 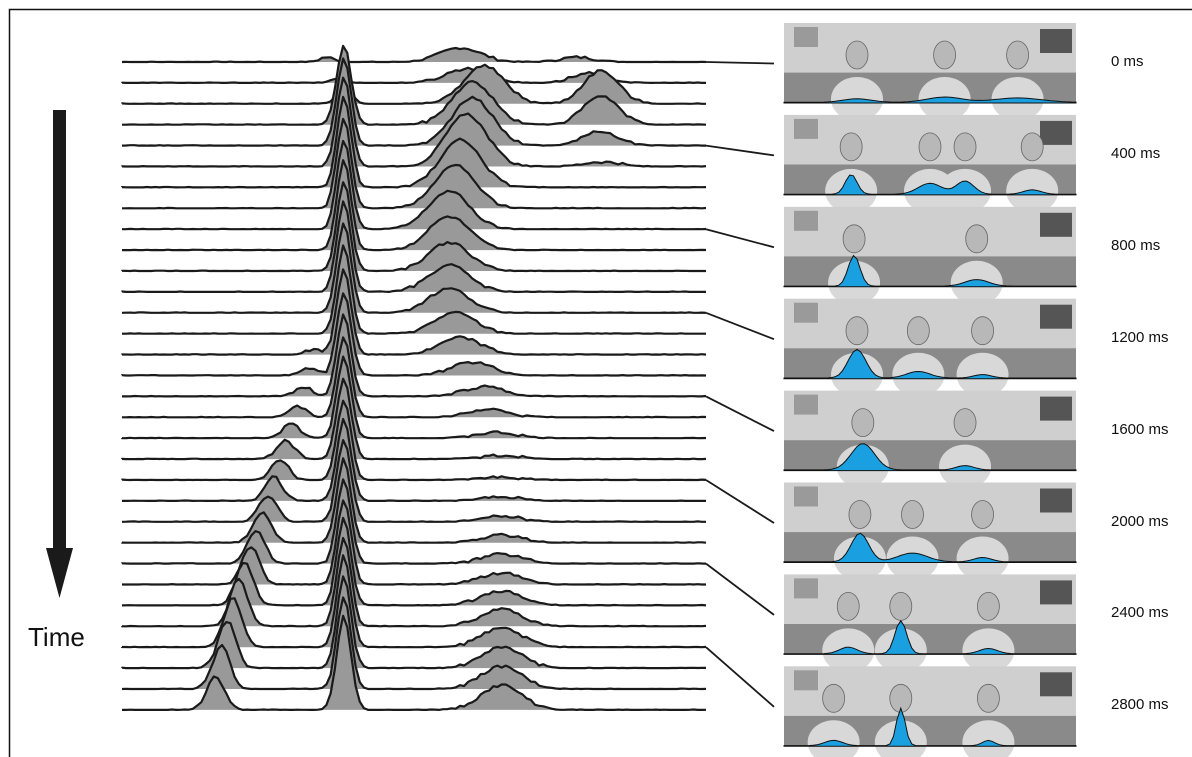 What do you see at coordinates (1140, 337) in the screenshot?
I see `frame-time-label: 1200 ms` at bounding box center [1140, 337].